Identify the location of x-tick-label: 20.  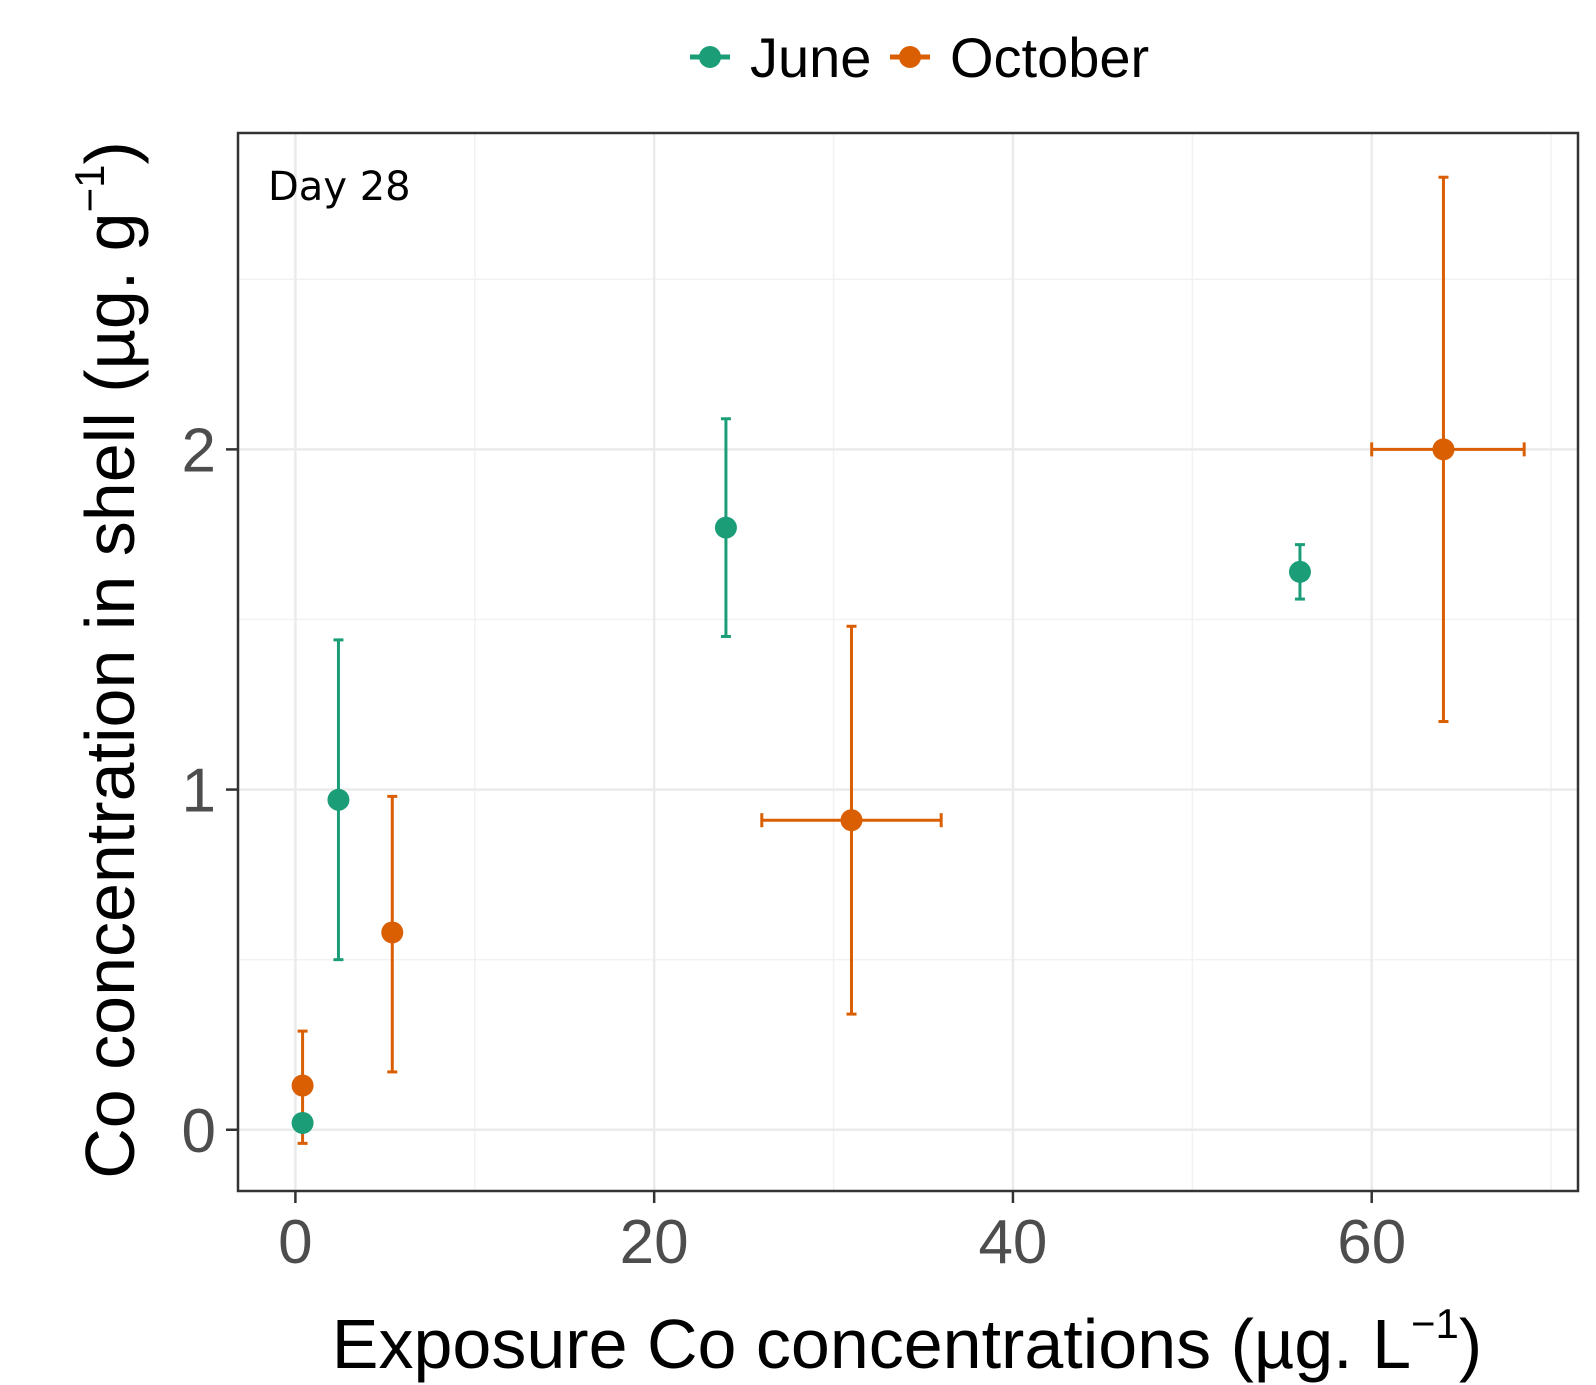
(654, 1242).